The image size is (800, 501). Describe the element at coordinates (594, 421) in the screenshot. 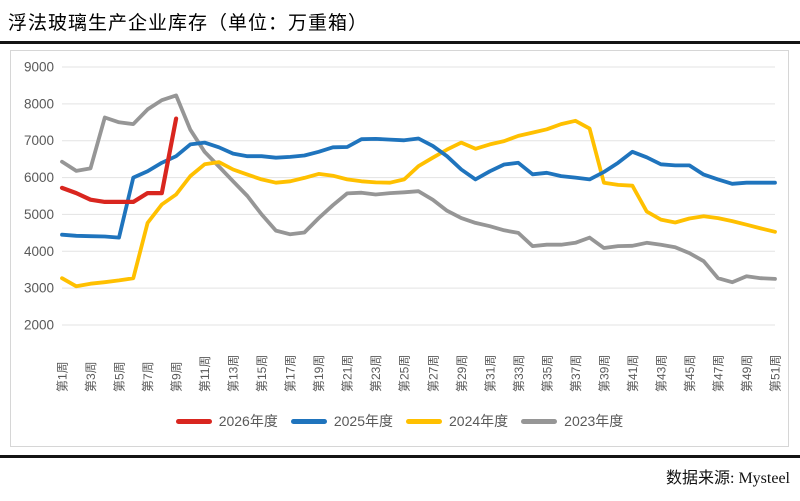

I see `legend-label: 2023年度` at that location.